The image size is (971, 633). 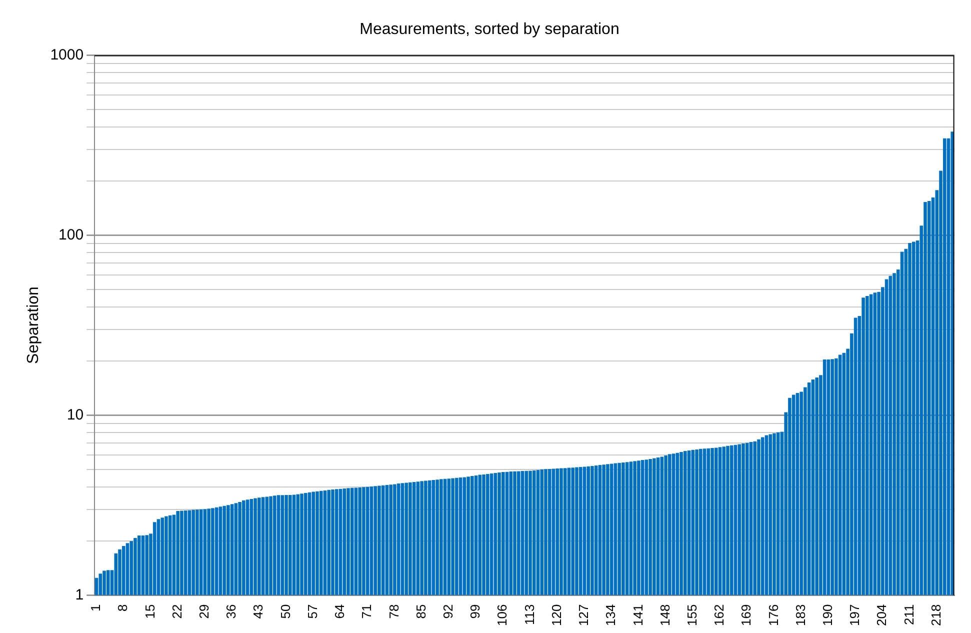 What do you see at coordinates (882, 615) in the screenshot?
I see `x-tick-label: 204` at bounding box center [882, 615].